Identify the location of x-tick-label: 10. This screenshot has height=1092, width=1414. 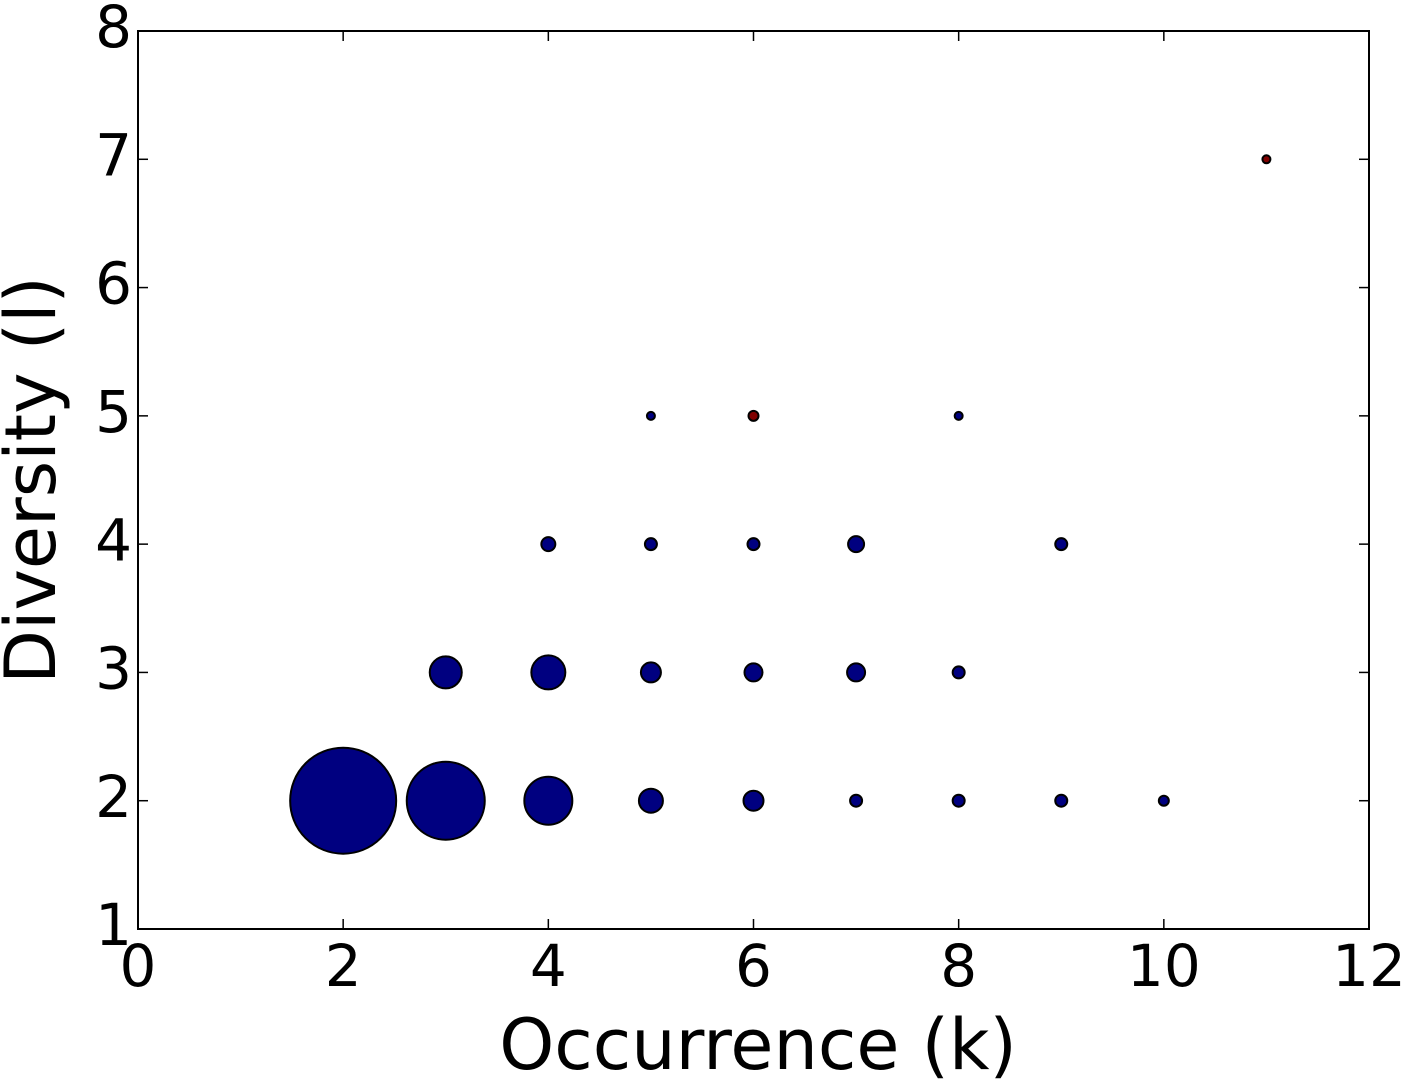
(1164, 966).